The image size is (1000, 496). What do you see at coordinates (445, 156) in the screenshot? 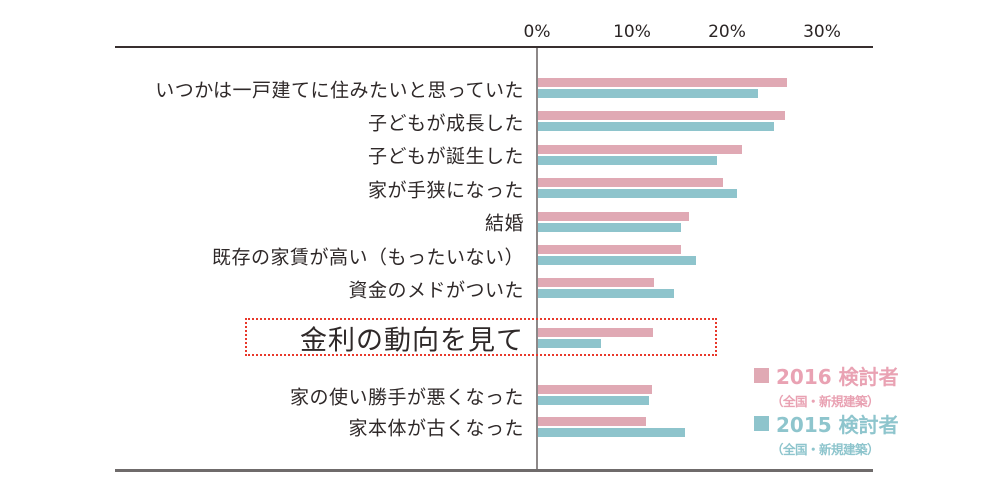
I see `category-label: 子どもが誕生した` at bounding box center [445, 156].